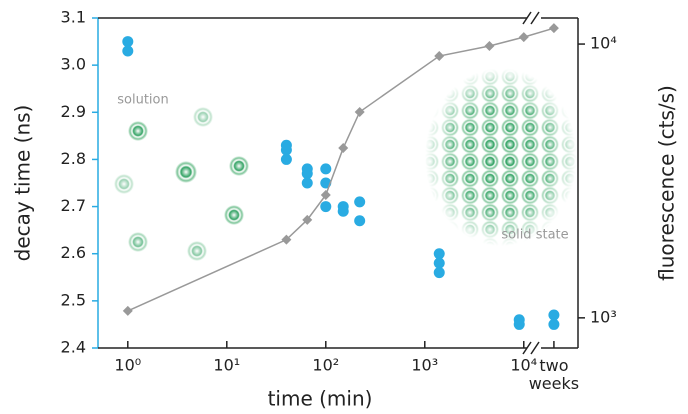  What do you see at coordinates (603, 316) in the screenshot?
I see `y2-tick-label: 10³` at bounding box center [603, 316].